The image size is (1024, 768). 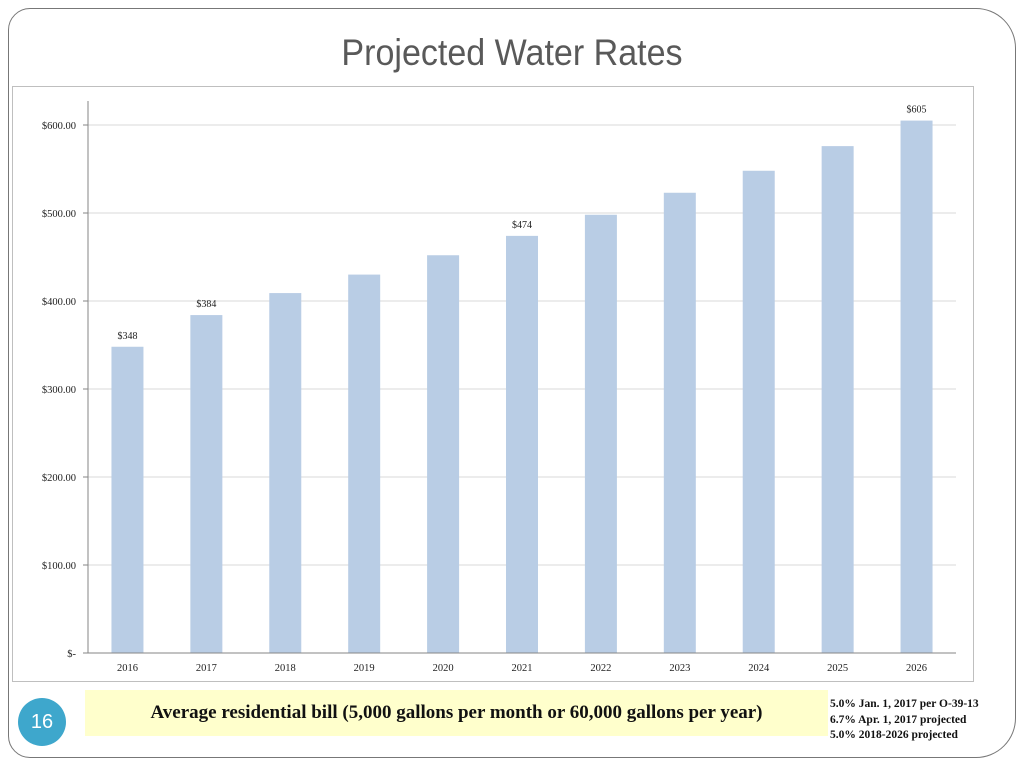 I want to click on data-label: $605, so click(x=917, y=110).